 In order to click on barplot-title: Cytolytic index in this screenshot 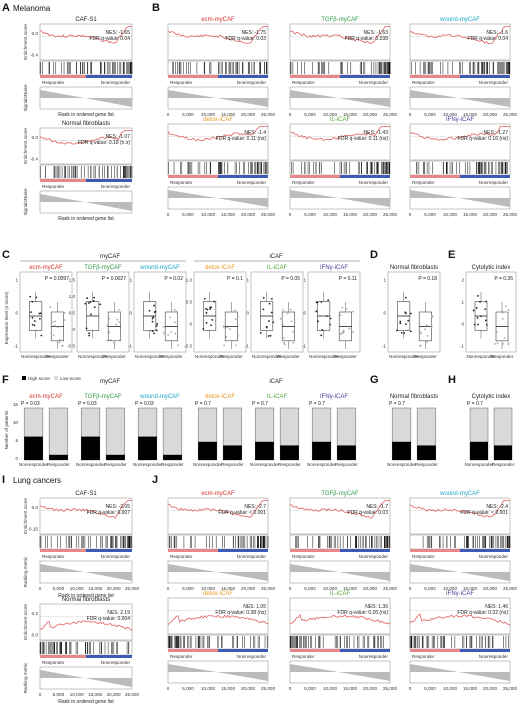, I will do `click(491, 397)`.